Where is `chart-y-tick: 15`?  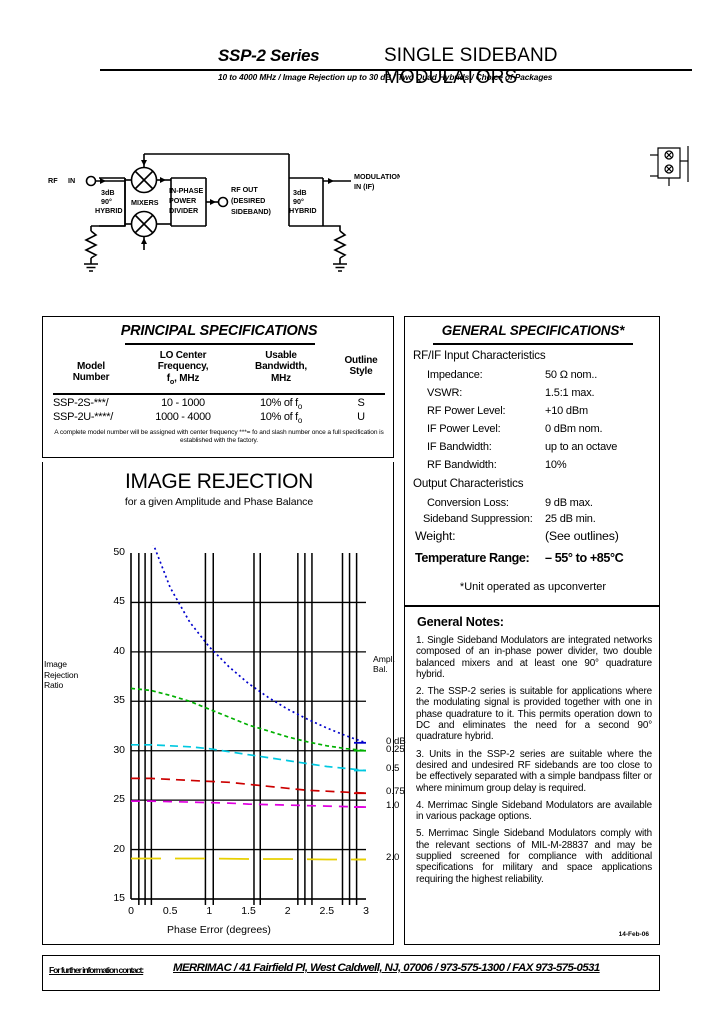 chart-y-tick: 15 is located at coordinates (119, 898).